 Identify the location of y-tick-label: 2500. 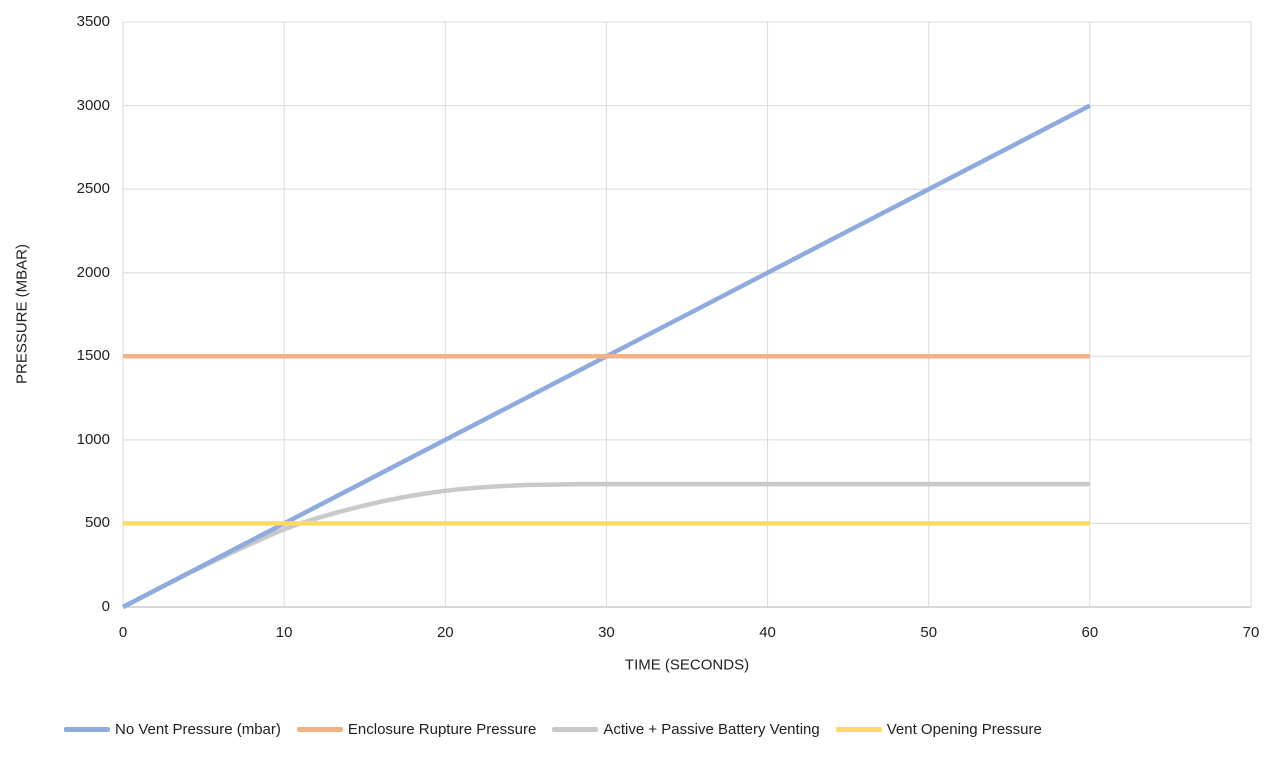
(93, 189).